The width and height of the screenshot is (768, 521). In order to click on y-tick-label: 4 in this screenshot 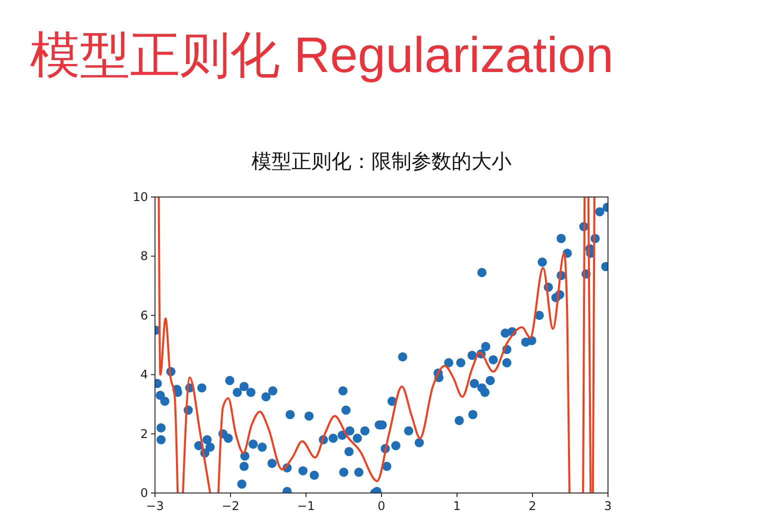, I will do `click(144, 375)`.